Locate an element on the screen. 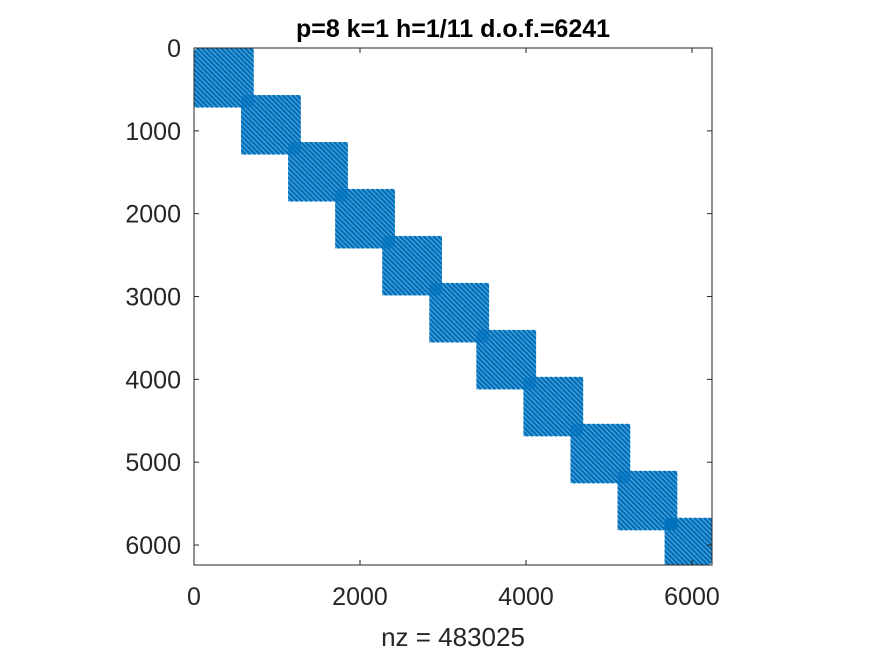  y-tick-label: 2000 is located at coordinates (153, 215).